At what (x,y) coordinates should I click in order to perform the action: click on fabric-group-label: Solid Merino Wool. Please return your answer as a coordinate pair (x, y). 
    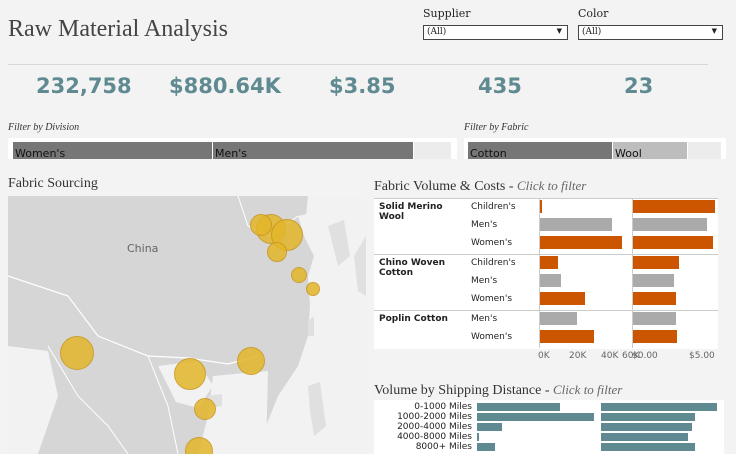
    Looking at the image, I should click on (411, 212).